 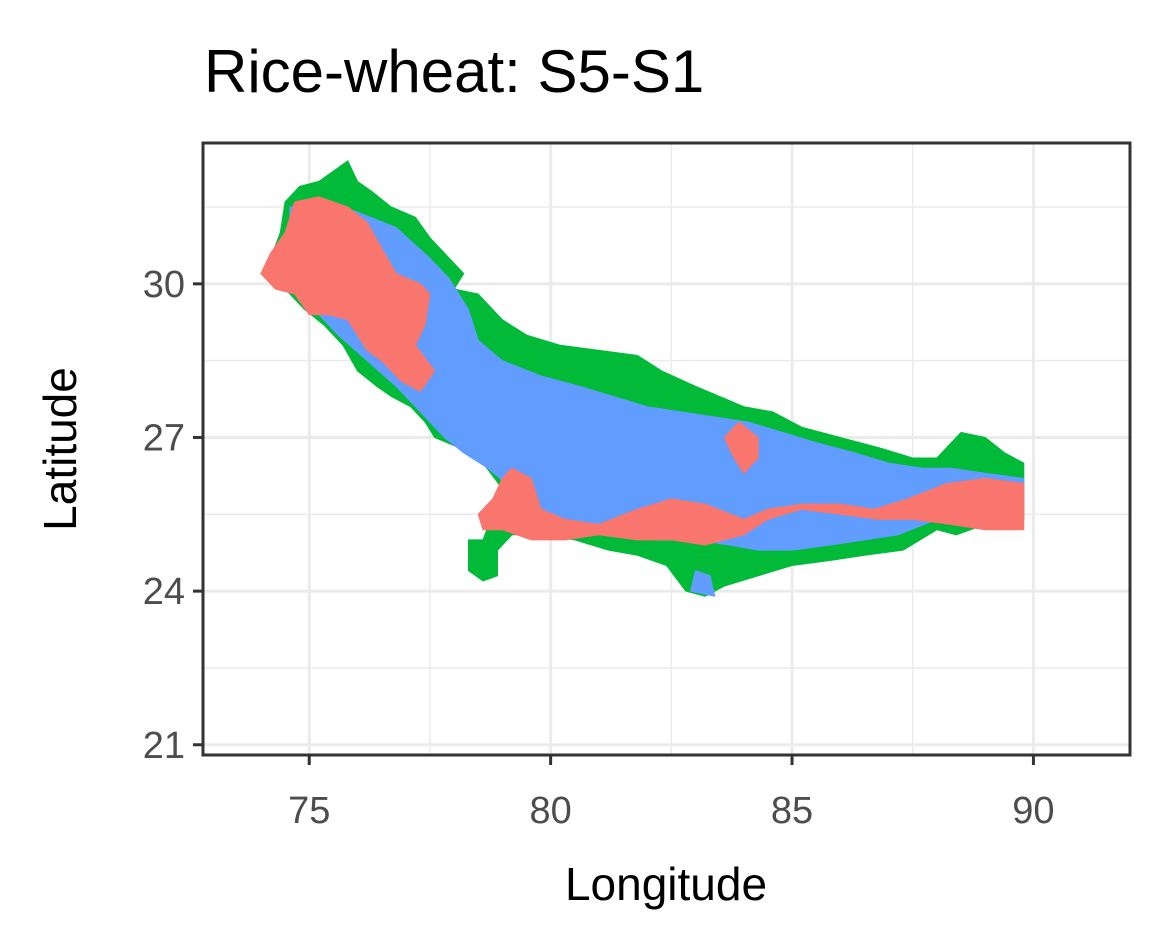 I want to click on chart-title: Rice-wheat: S5-S1, so click(x=454, y=71).